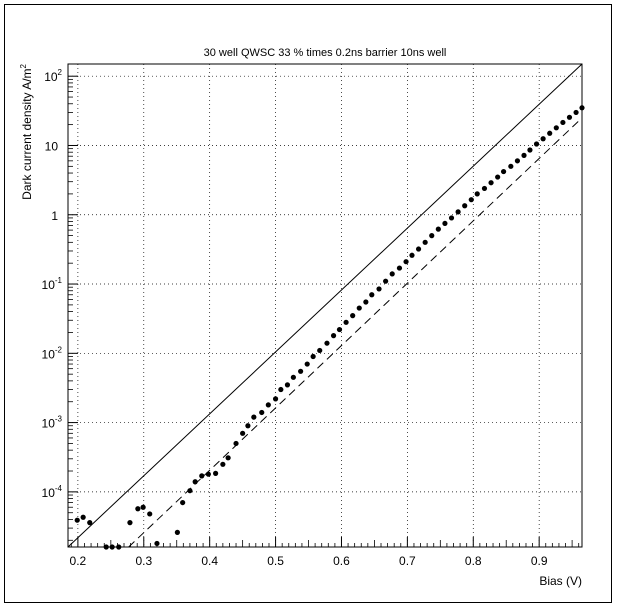 This screenshot has width=617, height=608. Describe the element at coordinates (275, 561) in the screenshot. I see `x-tick-label: 0.5` at that location.